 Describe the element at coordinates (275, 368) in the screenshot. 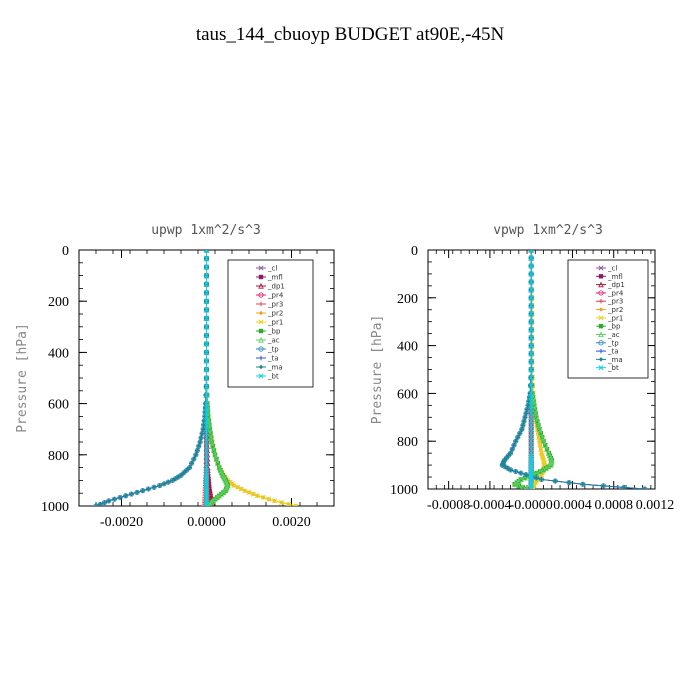

I see `legend-label-ma: _ma` at that location.